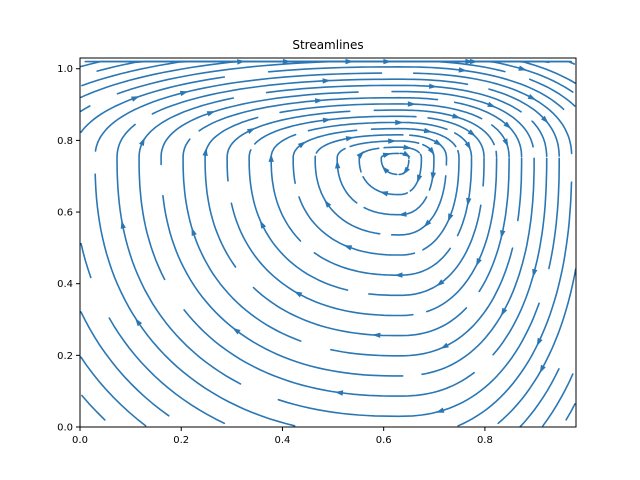 The height and width of the screenshot is (480, 640). I want to click on x-axis: 0.0 0.2 0.4 0.6 0.8, so click(282, 436).